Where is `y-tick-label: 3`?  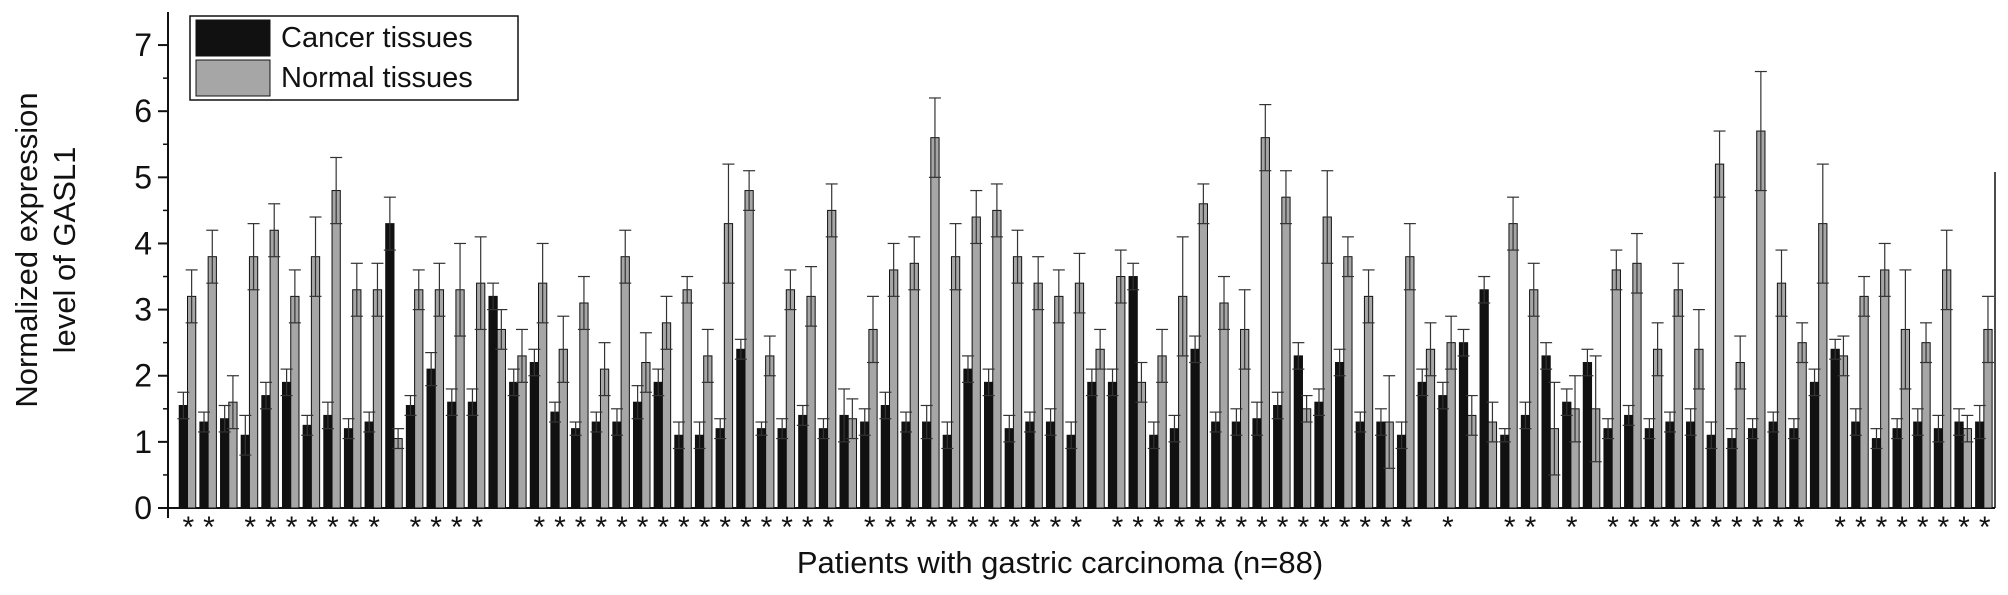 y-tick-label: 3 is located at coordinates (143, 310).